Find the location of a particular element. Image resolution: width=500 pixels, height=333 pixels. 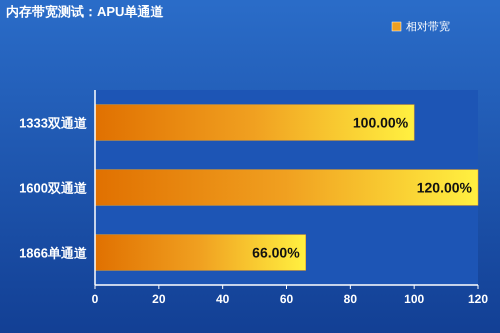

x-tick-label: 80 is located at coordinates (351, 299).